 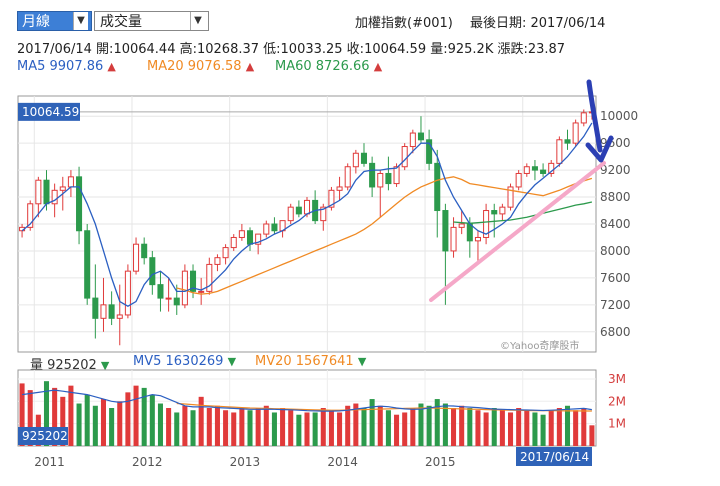 I want to click on volume-tick-label: 2M, so click(x=617, y=401).